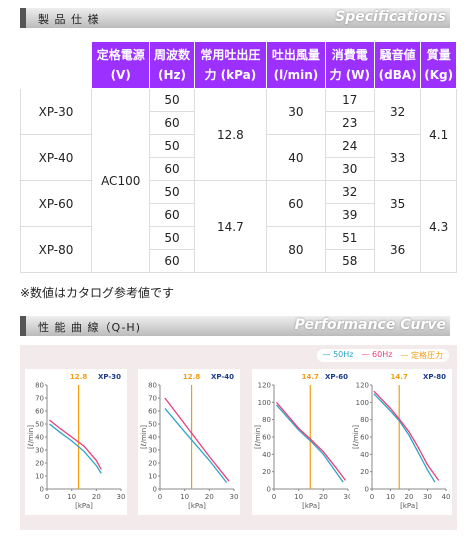 The height and width of the screenshot is (539, 467). I want to click on header-cell: 吐出風量 (l/min), so click(296, 65).